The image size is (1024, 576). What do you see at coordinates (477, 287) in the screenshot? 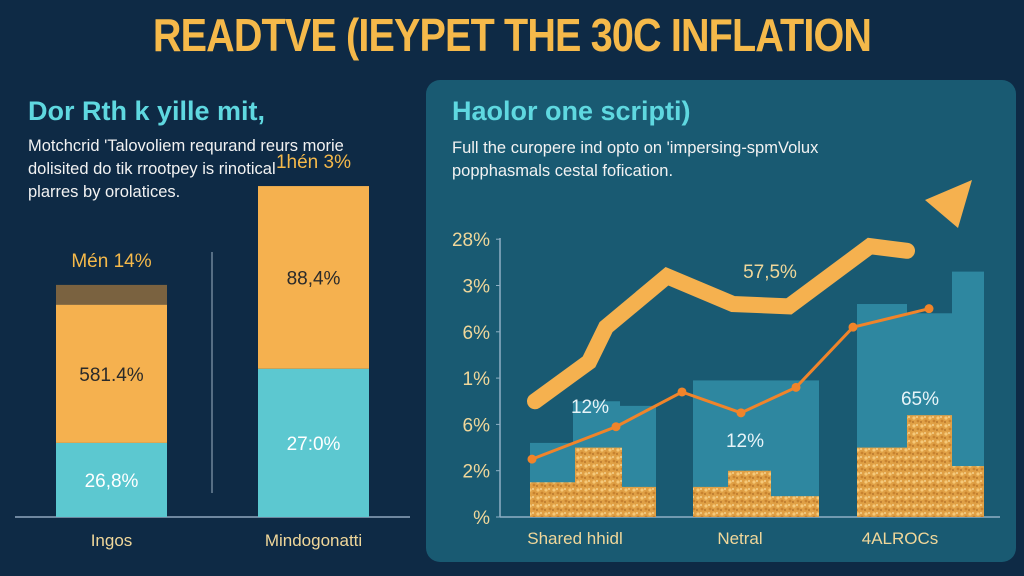
I see `y-tick-label: 3%` at bounding box center [477, 287].